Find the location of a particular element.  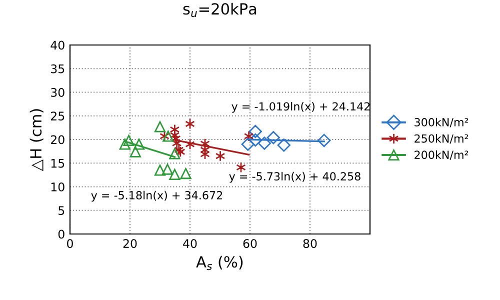

annotation: y = -5.18ln(x) + 34.672 is located at coordinates (156, 196).